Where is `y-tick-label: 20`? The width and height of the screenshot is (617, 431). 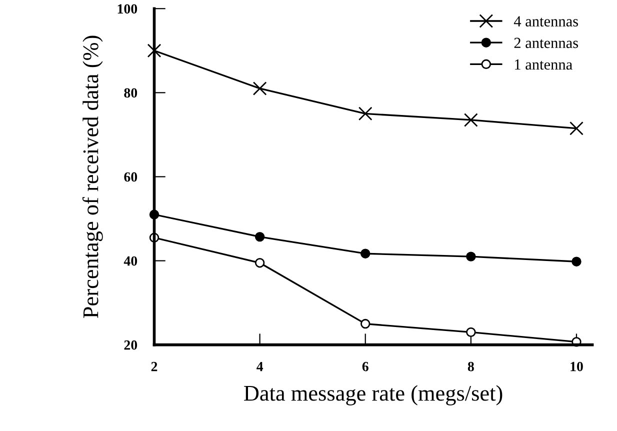
y-tick-label: 20 is located at coordinates (131, 345).